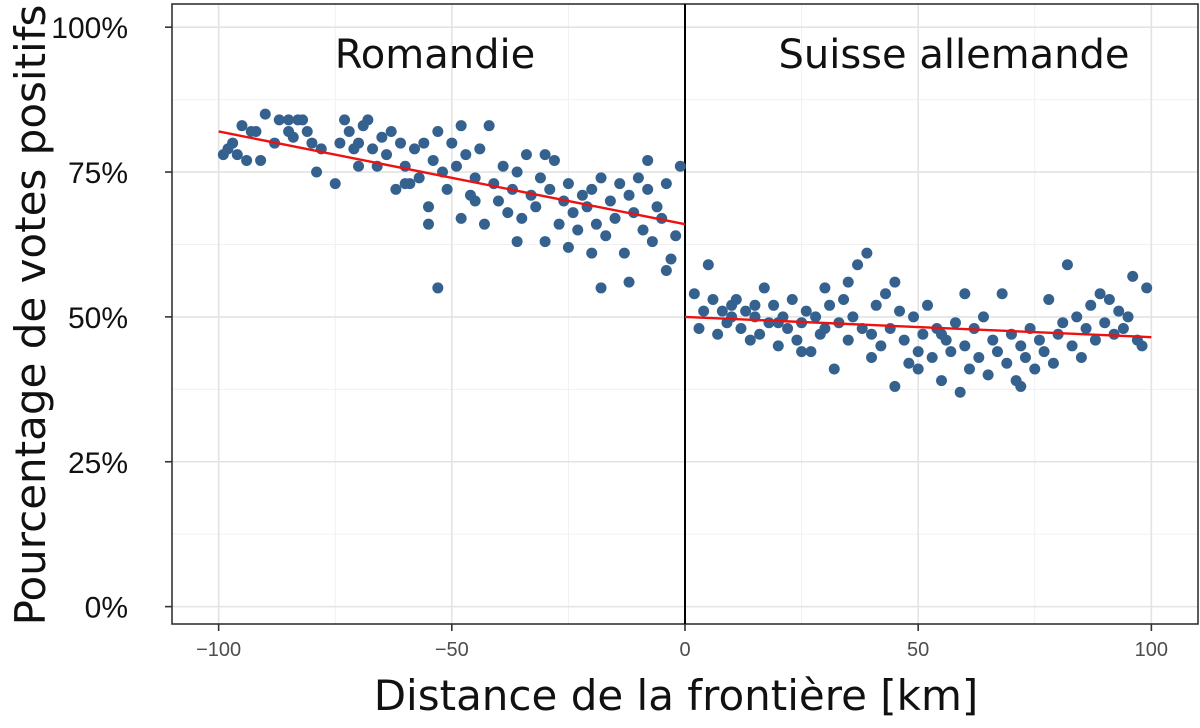  Describe the element at coordinates (98, 463) in the screenshot. I see `y-tick-label: 25%` at that location.